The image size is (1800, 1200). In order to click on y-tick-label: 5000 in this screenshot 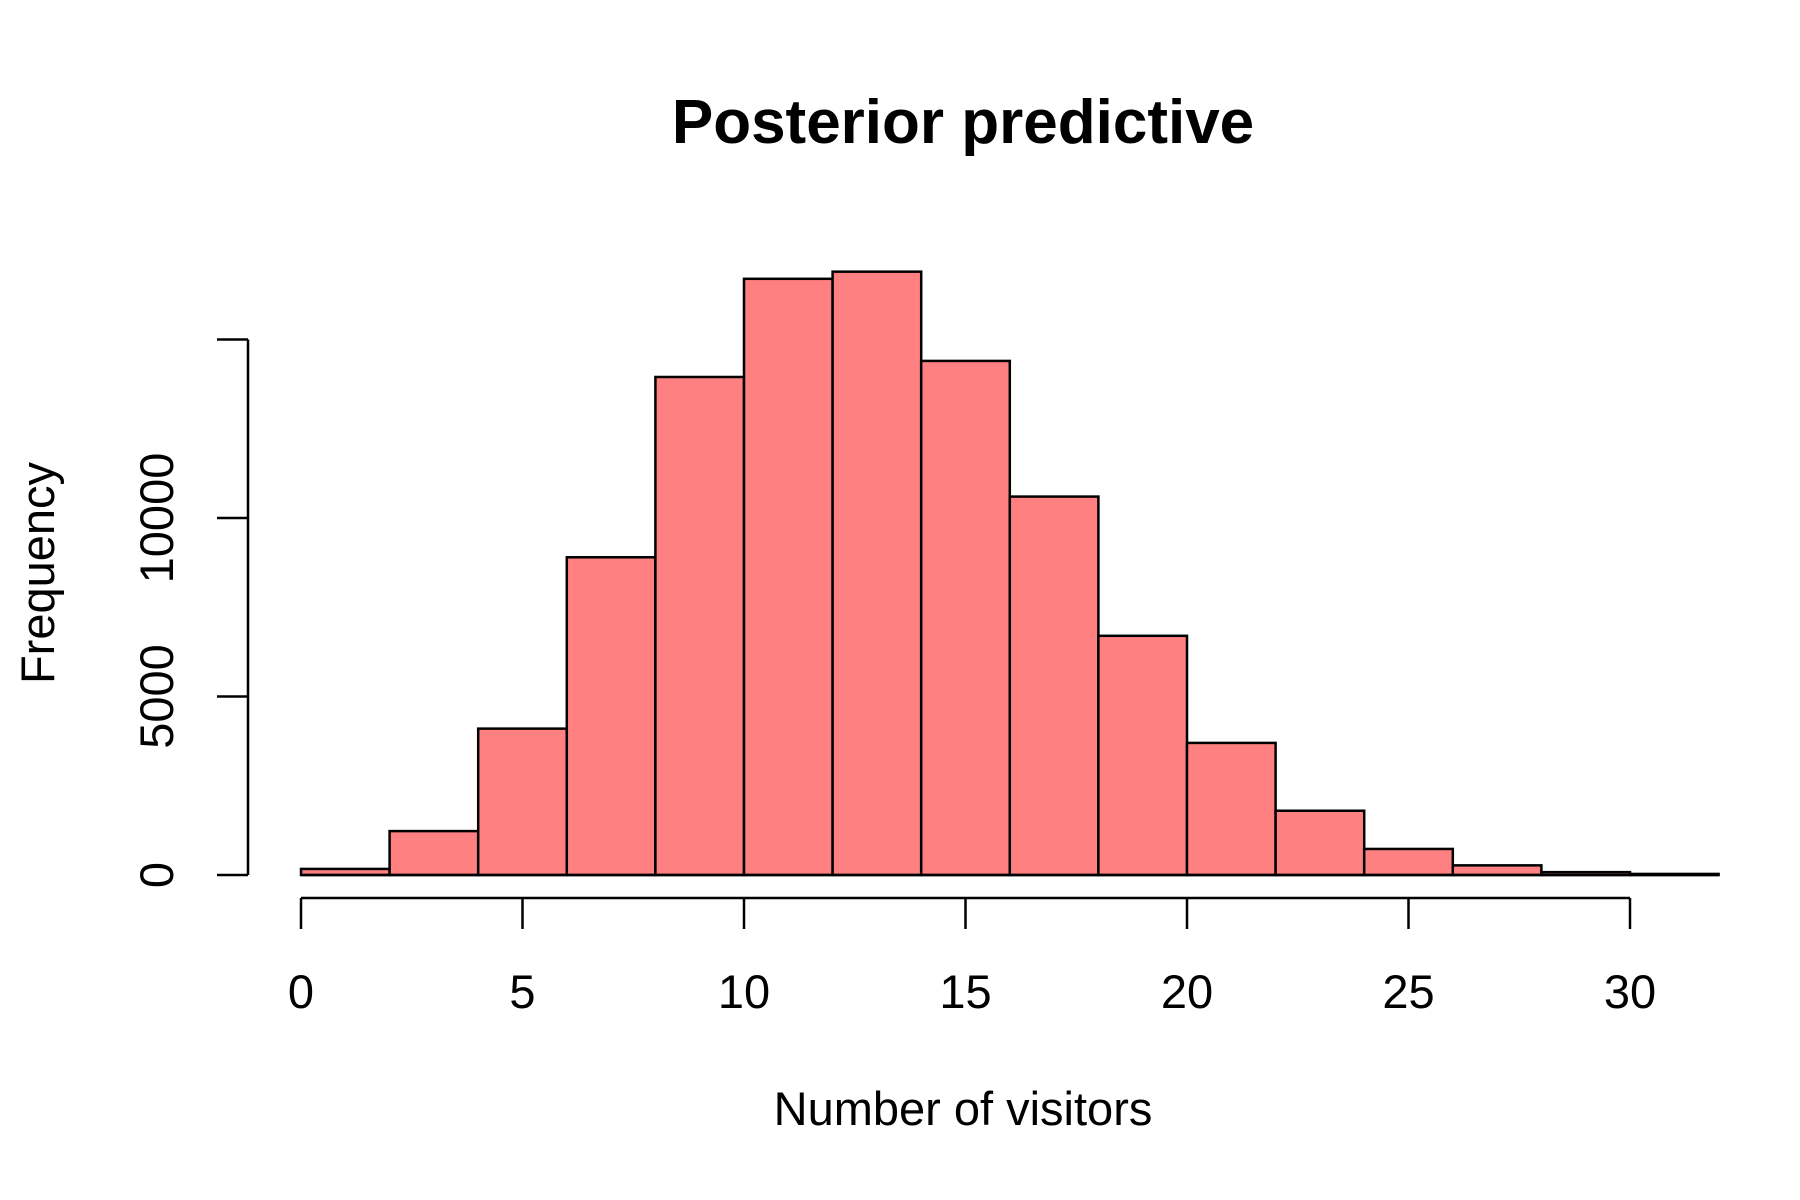, I will do `click(156, 696)`.